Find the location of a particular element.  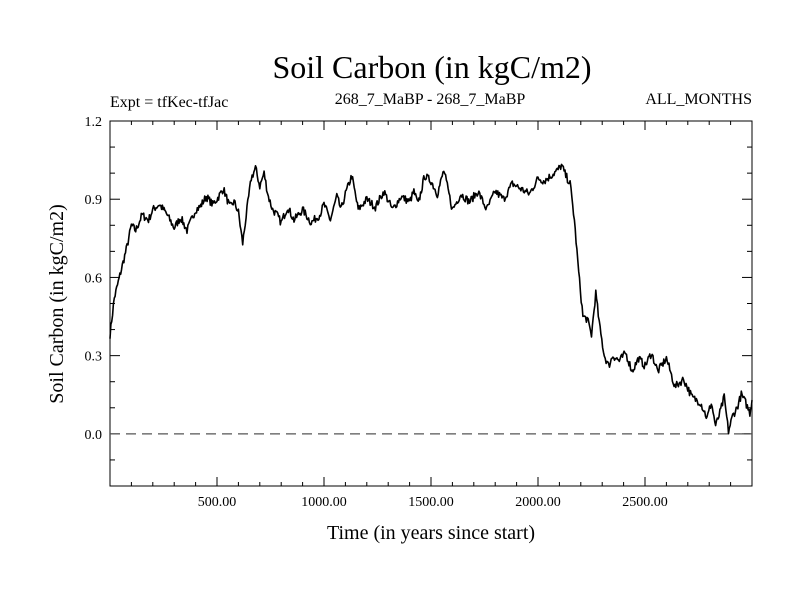

y-tick-label: 0.9 is located at coordinates (94, 200).